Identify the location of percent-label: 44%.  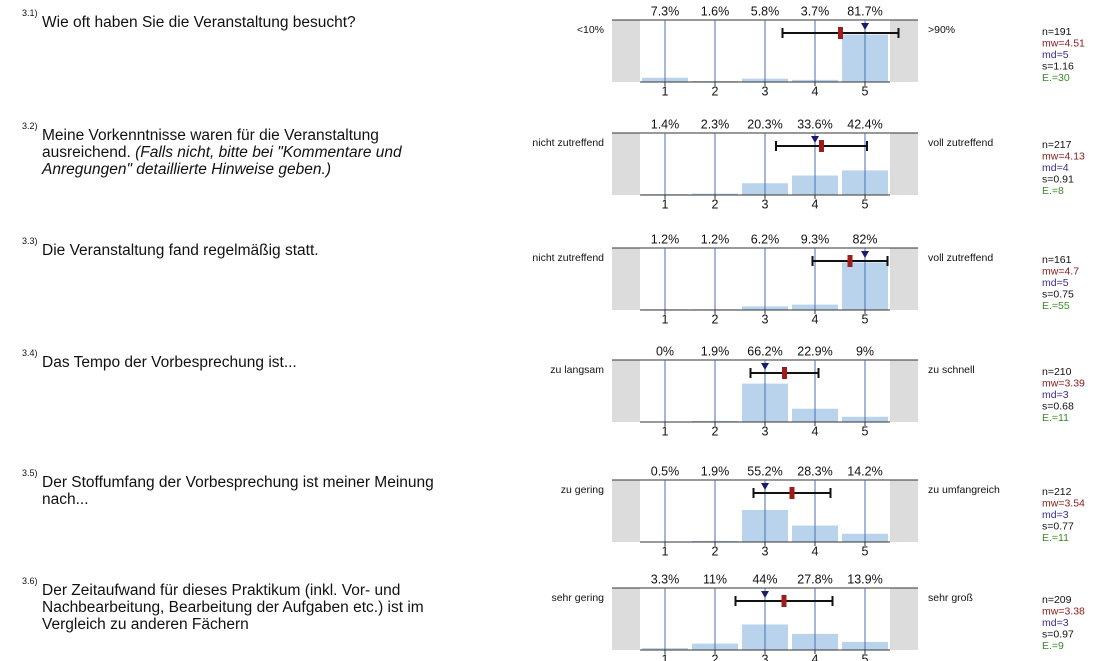
(764, 579).